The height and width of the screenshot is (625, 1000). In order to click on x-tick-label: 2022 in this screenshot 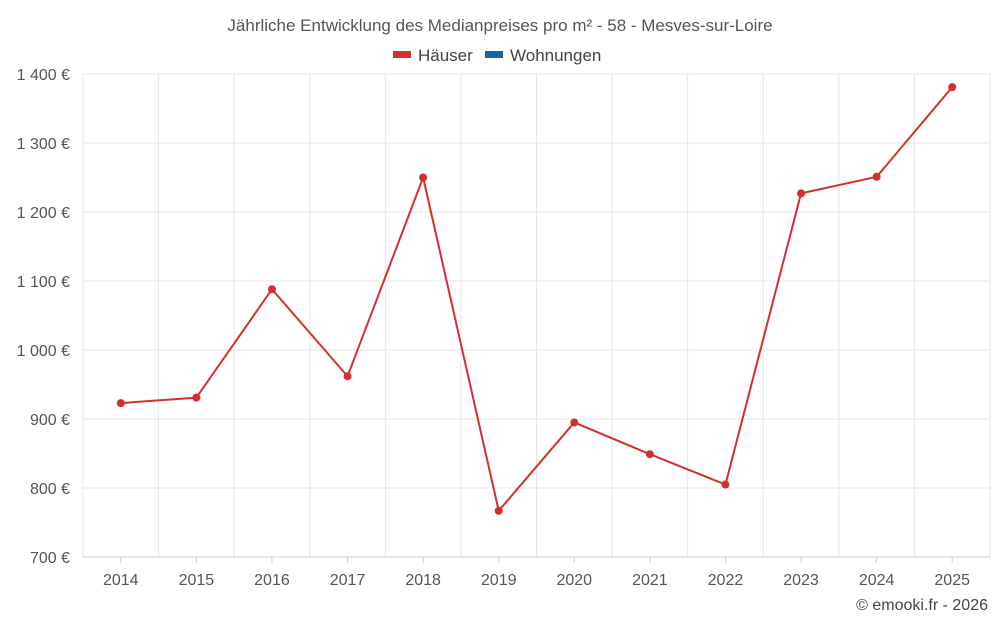, I will do `click(726, 580)`.